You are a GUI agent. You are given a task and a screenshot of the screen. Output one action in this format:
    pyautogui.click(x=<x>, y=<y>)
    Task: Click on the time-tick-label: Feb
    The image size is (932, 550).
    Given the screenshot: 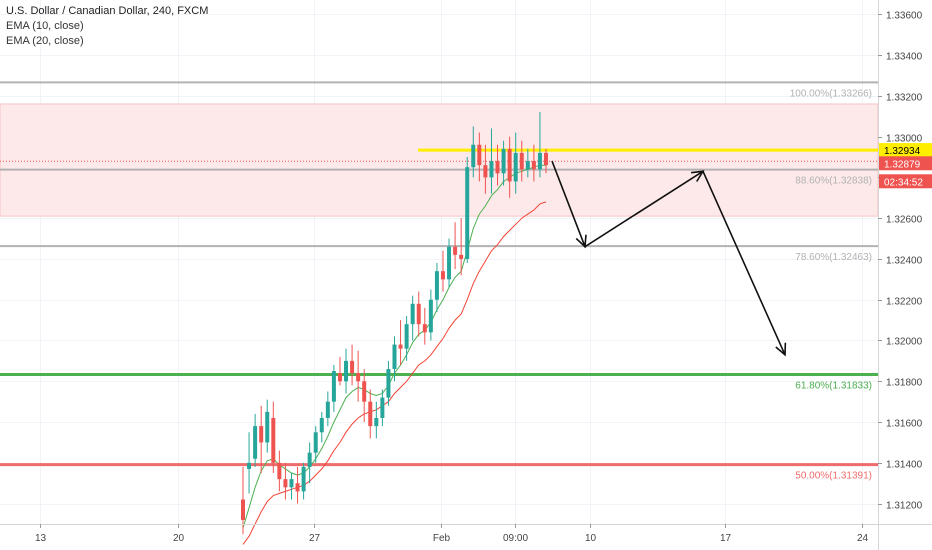 What is the action you would take?
    pyautogui.click(x=442, y=538)
    